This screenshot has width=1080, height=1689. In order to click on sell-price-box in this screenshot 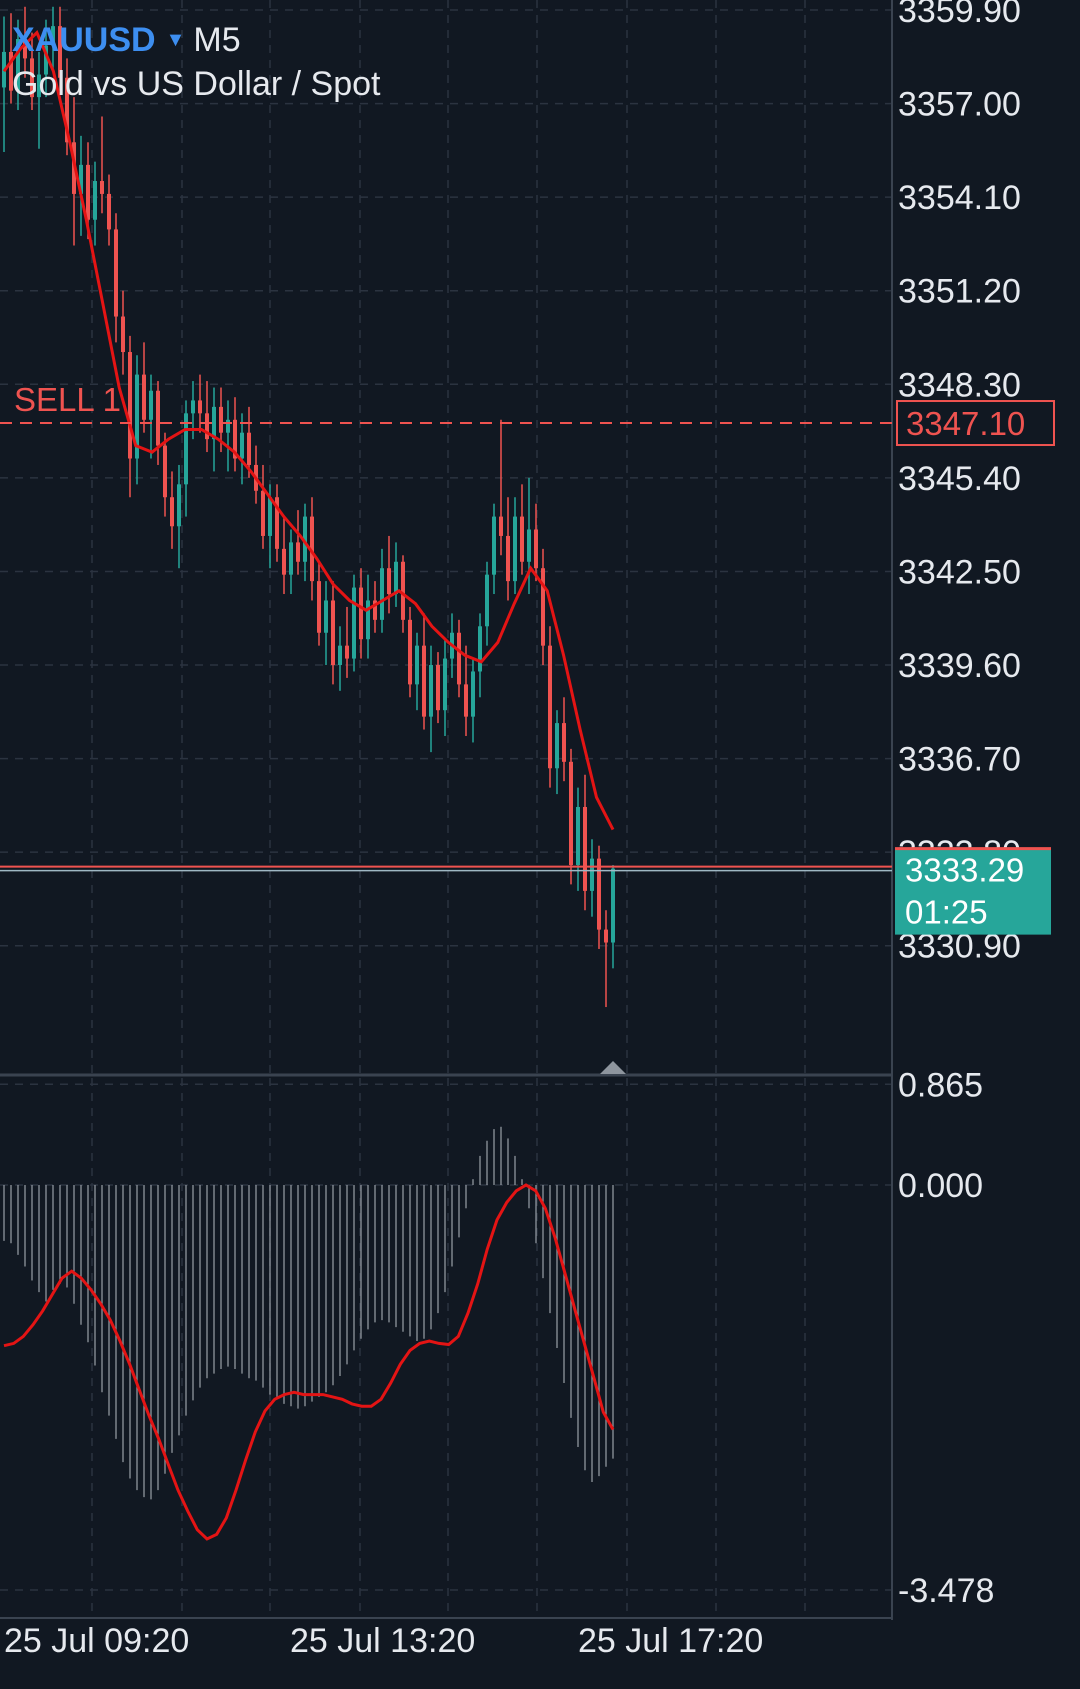, I will do `click(975, 423)`.